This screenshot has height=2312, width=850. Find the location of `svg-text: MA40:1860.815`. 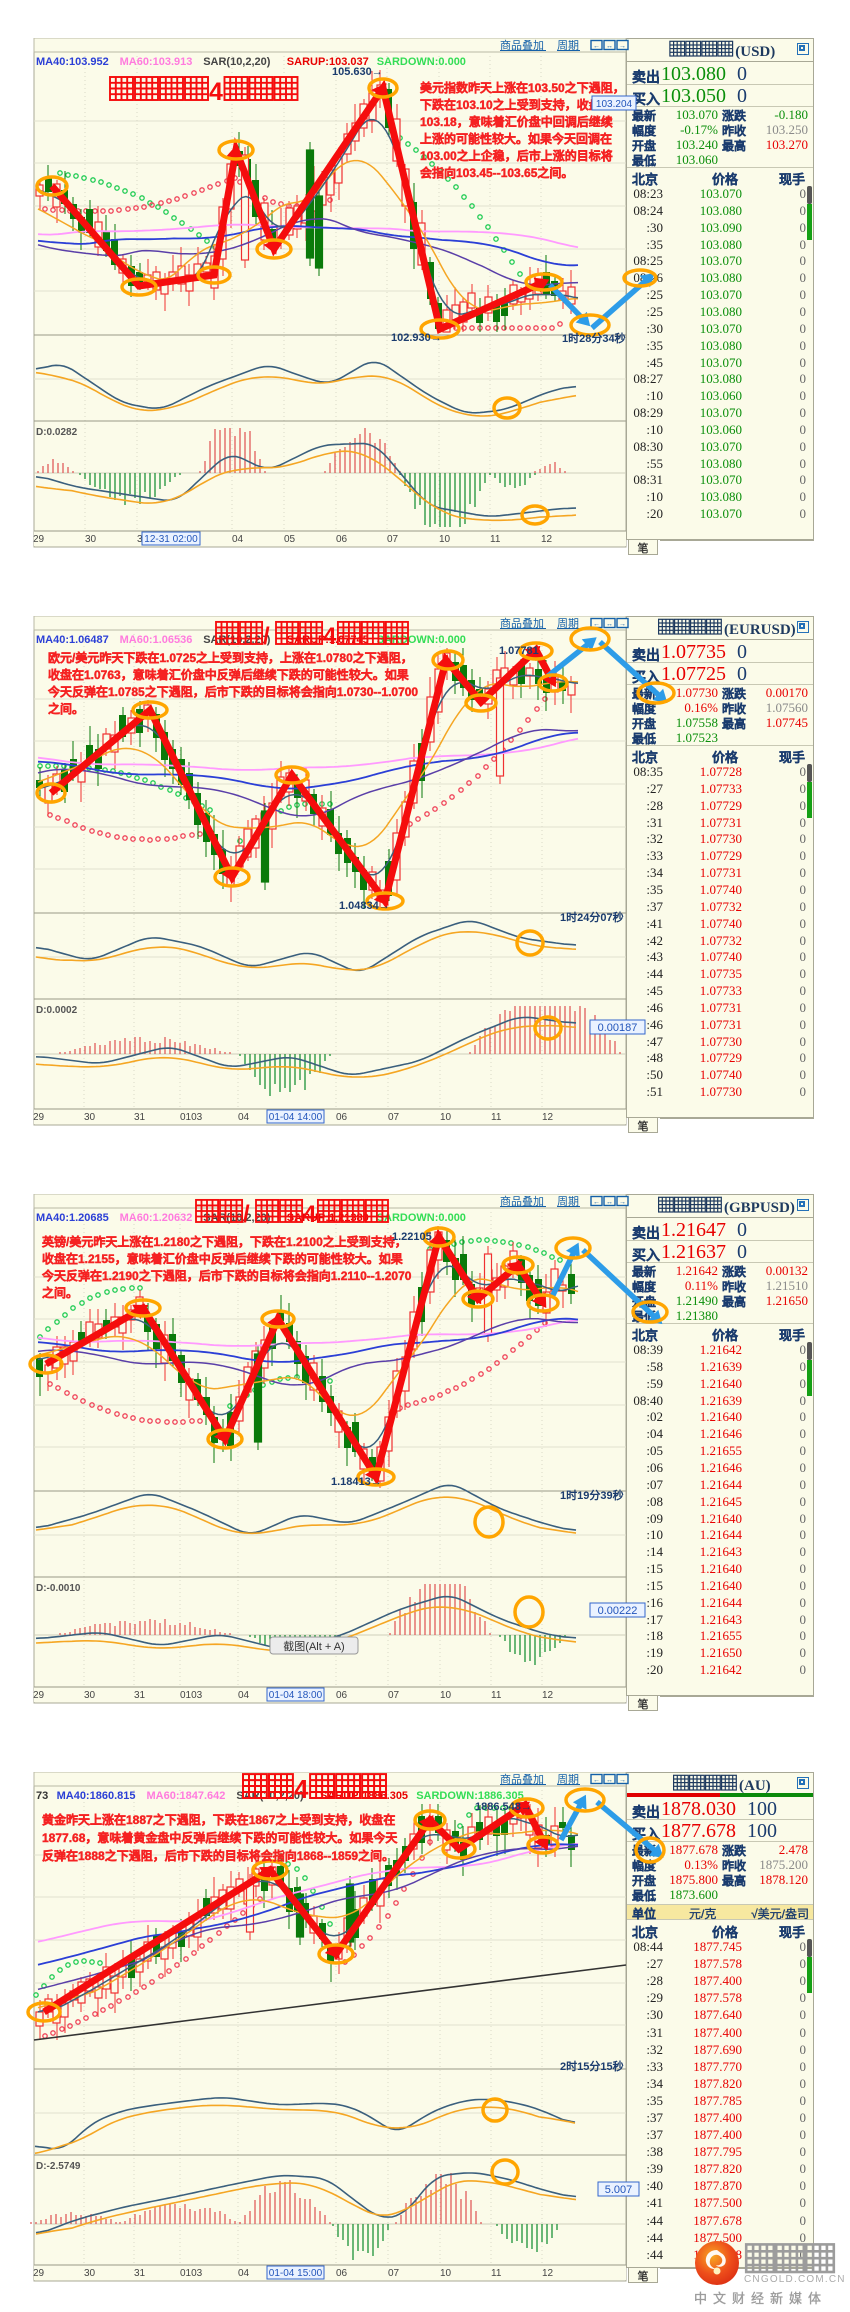

svg-text: MA40:1860.815 is located at coordinates (96, 1796).